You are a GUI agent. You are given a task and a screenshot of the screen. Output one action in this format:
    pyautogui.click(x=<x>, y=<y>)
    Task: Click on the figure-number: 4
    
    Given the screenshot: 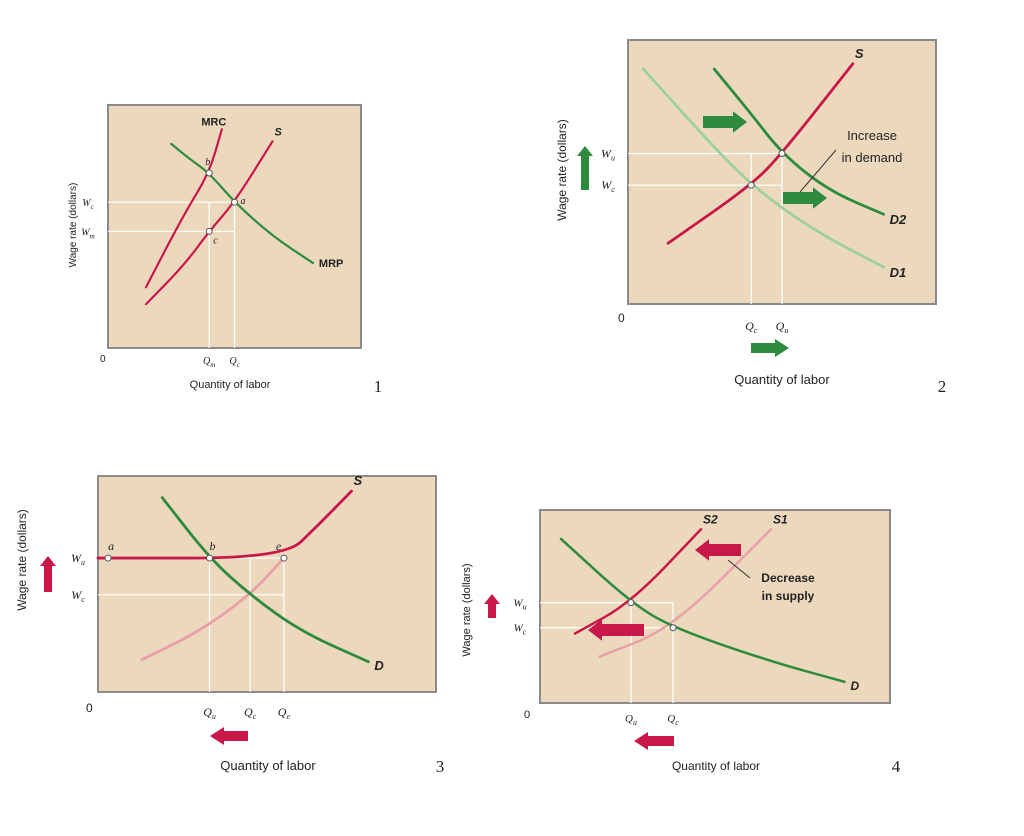 What is the action you would take?
    pyautogui.click(x=896, y=766)
    